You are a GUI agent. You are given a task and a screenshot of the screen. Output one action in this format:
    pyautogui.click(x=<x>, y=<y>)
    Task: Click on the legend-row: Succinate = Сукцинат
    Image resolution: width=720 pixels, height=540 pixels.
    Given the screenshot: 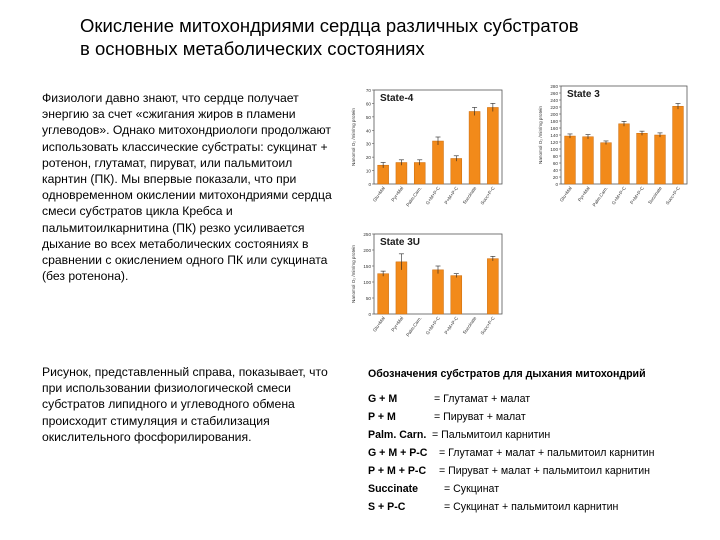 What is the action you would take?
    pyautogui.click(x=538, y=489)
    